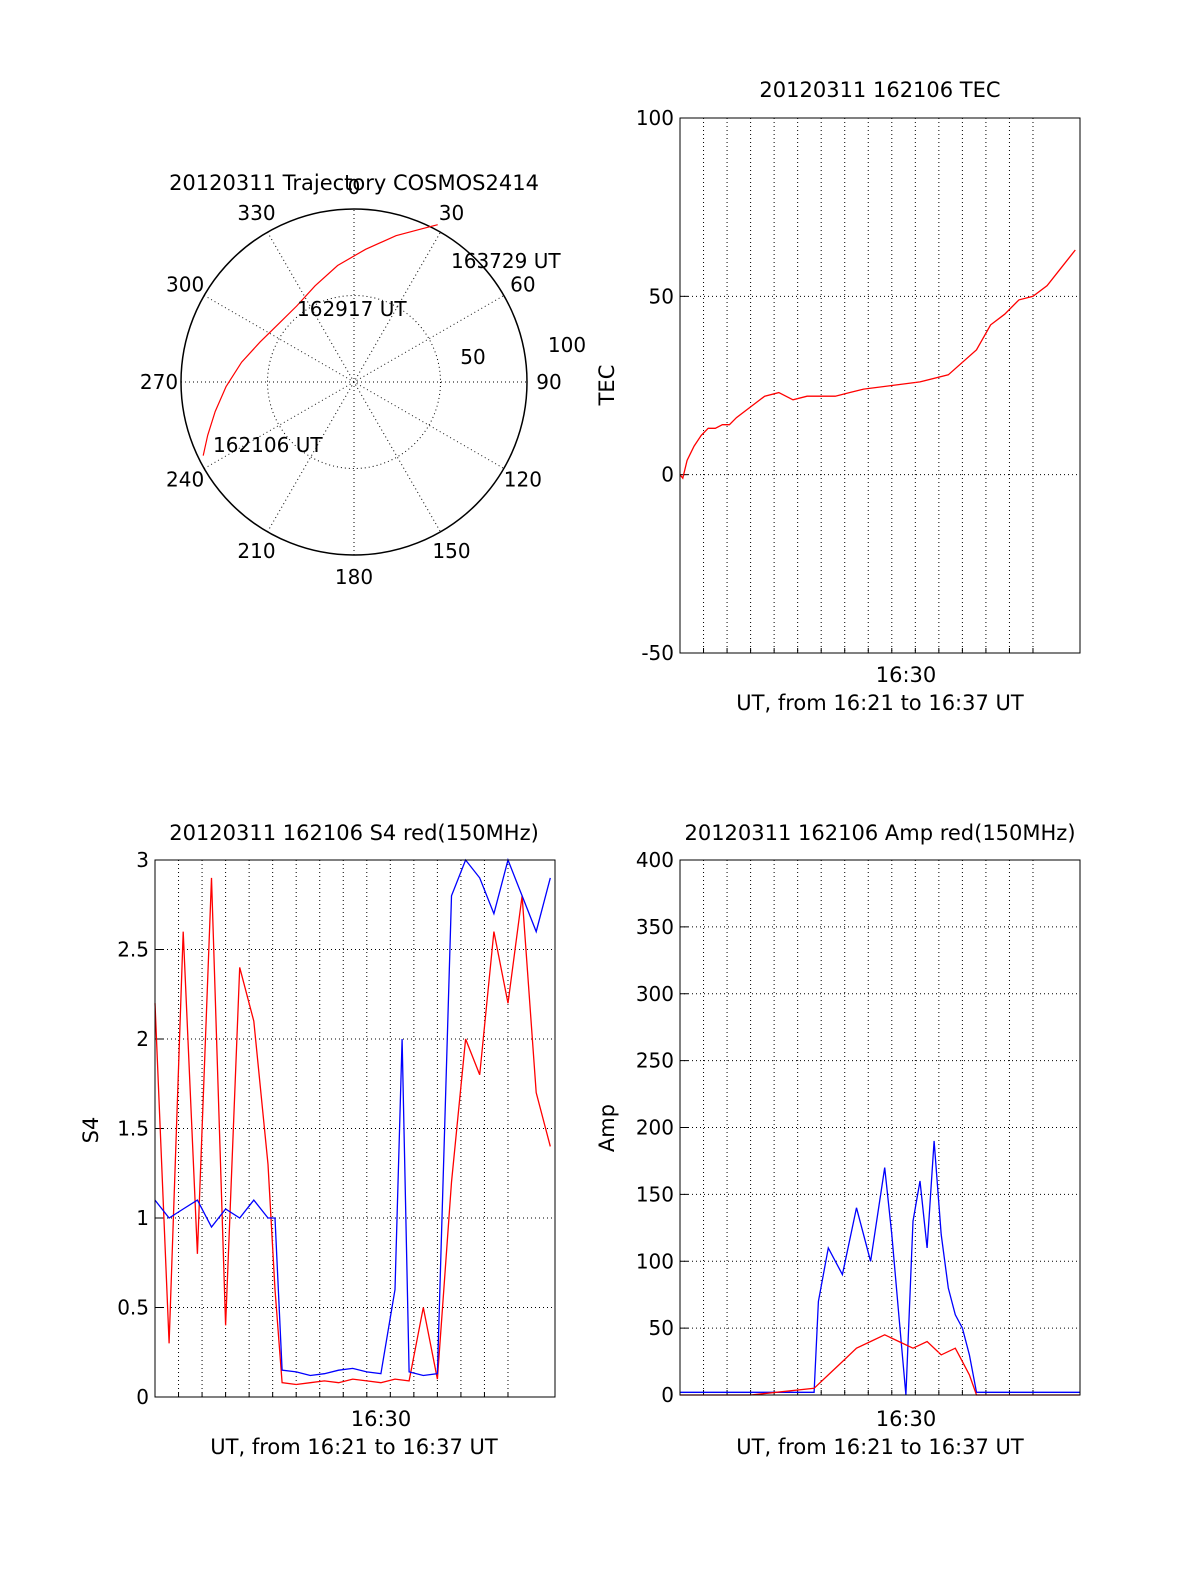 The width and height of the screenshot is (1200, 1575). I want to click on amp-y-tick-labels: 0 50 100 150 200 250 300 350 400, so click(655, 1127).